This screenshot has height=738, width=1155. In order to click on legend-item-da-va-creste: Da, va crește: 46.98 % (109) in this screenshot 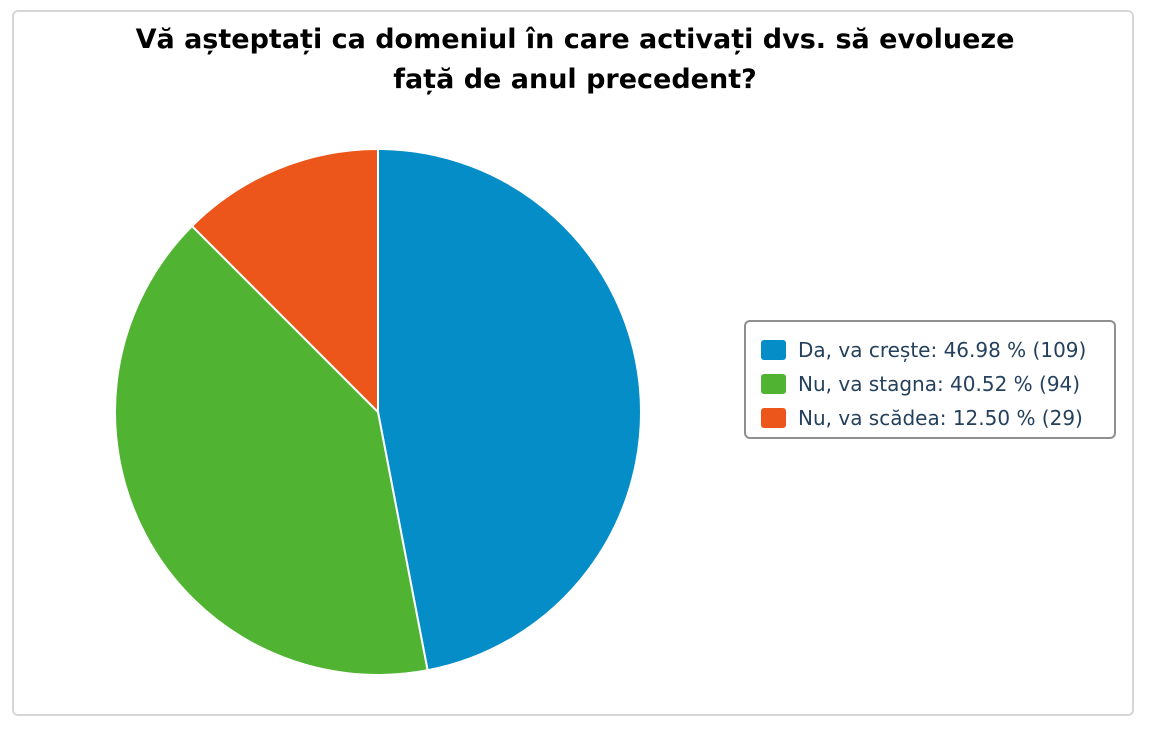, I will do `click(937, 350)`.